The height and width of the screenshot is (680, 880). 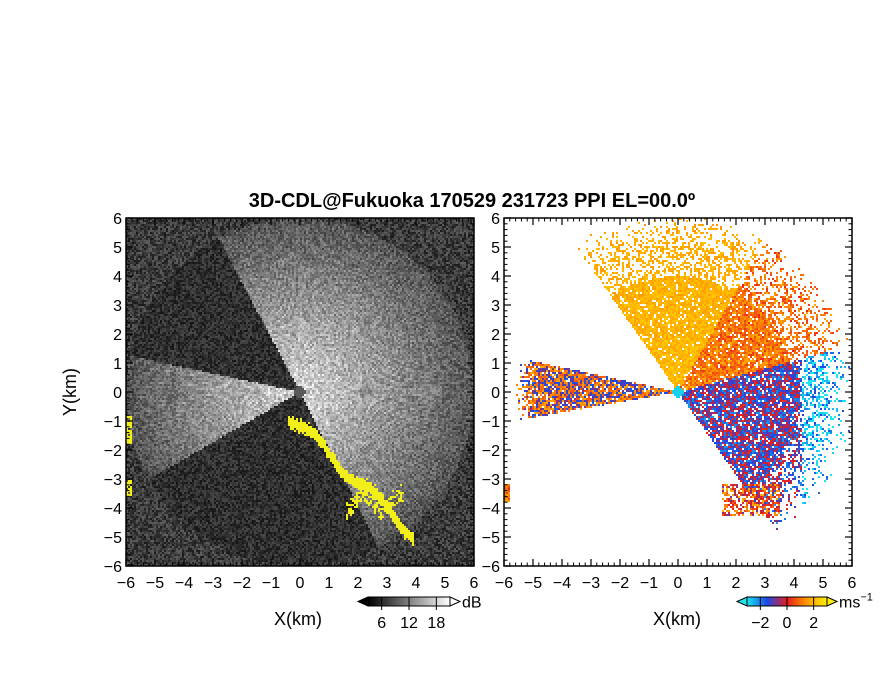 I want to click on left-y-tick-label: 6, so click(x=117, y=219).